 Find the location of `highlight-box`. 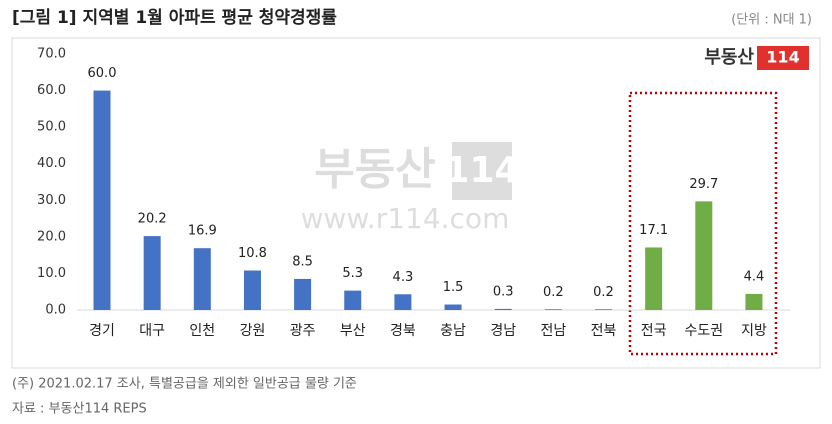

highlight-box is located at coordinates (703, 223).